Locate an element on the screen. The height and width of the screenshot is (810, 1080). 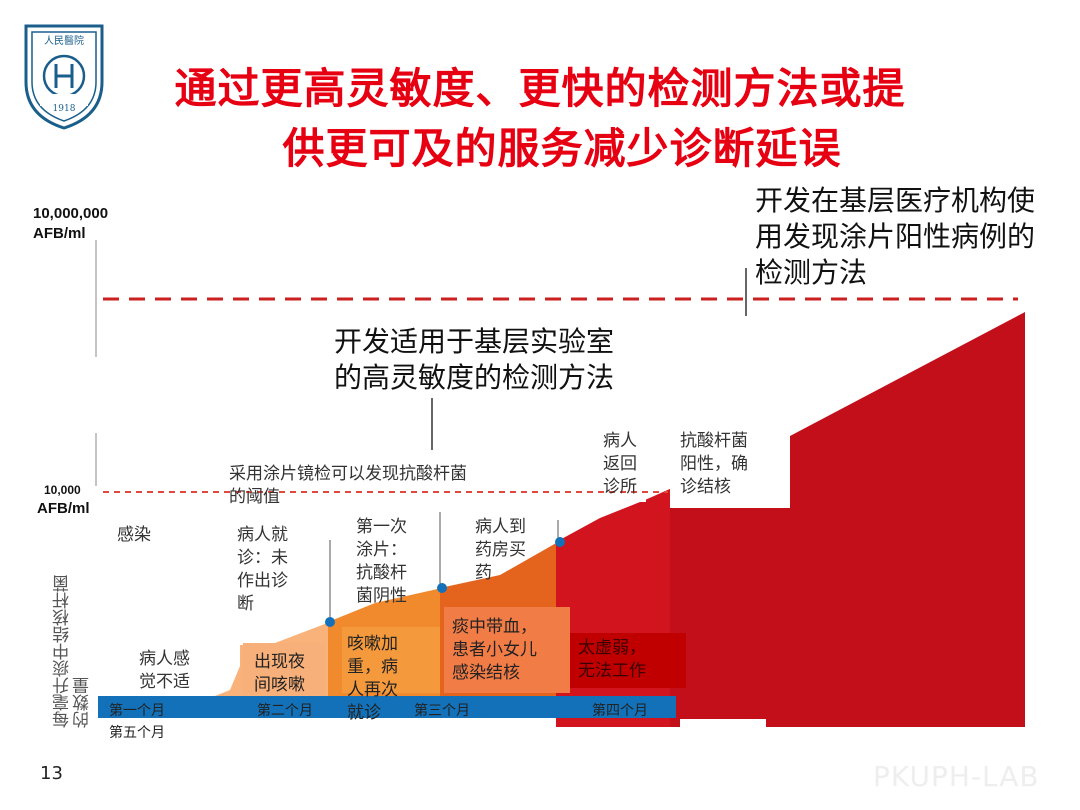
stage-blood-line-2: 患者小女儿 is located at coordinates (494, 650).